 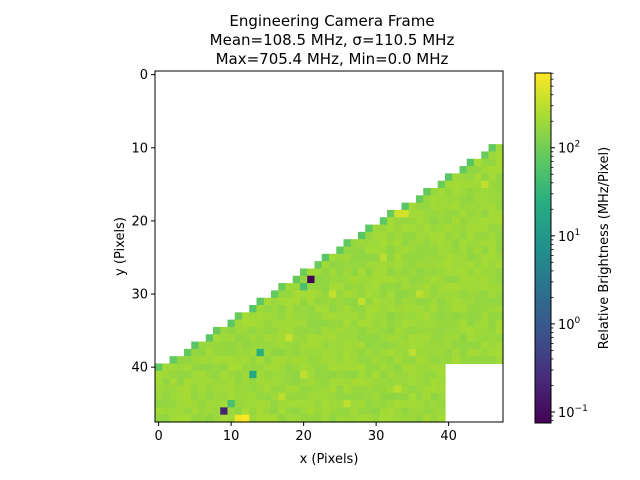 What do you see at coordinates (139, 368) in the screenshot?
I see `y-tick-label: 40` at bounding box center [139, 368].